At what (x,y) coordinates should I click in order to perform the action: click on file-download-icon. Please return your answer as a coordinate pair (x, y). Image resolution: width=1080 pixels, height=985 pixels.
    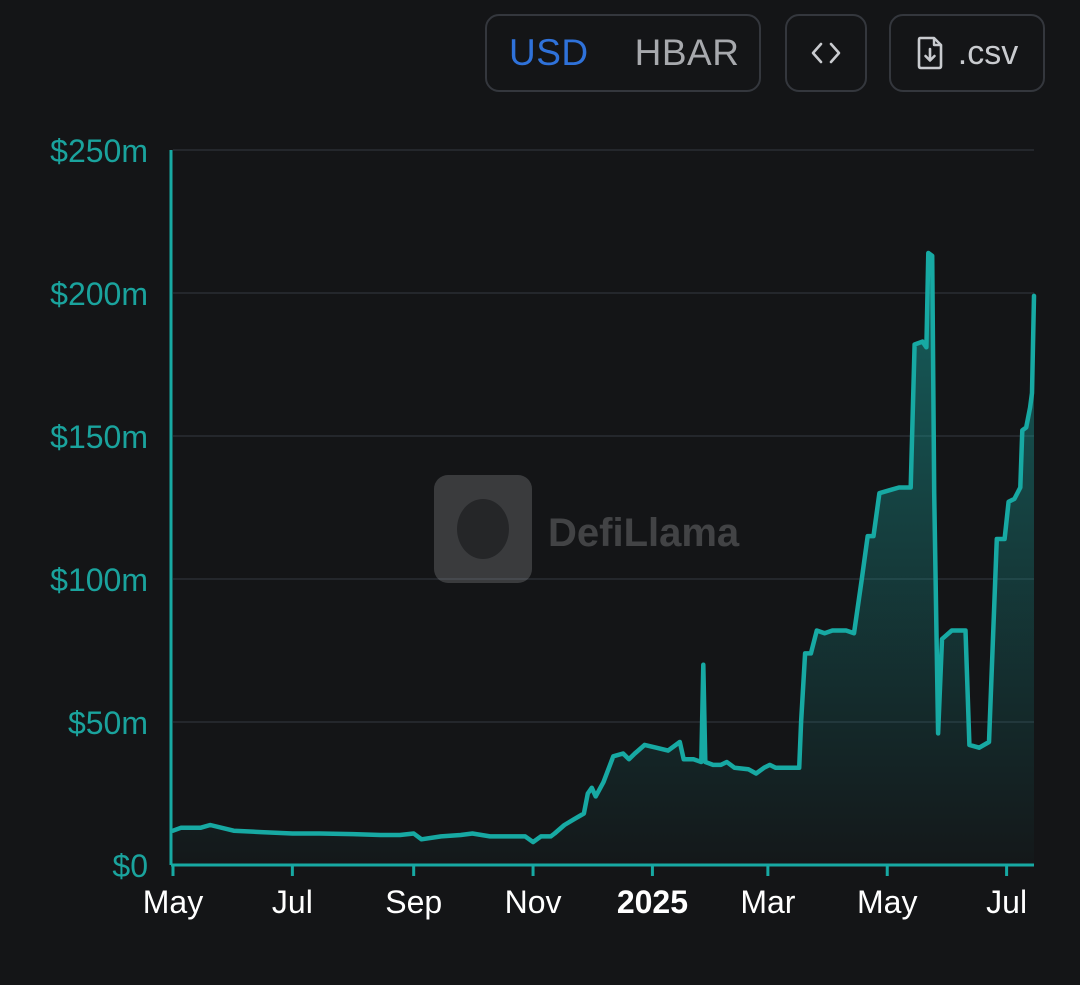
    Looking at the image, I should click on (930, 53).